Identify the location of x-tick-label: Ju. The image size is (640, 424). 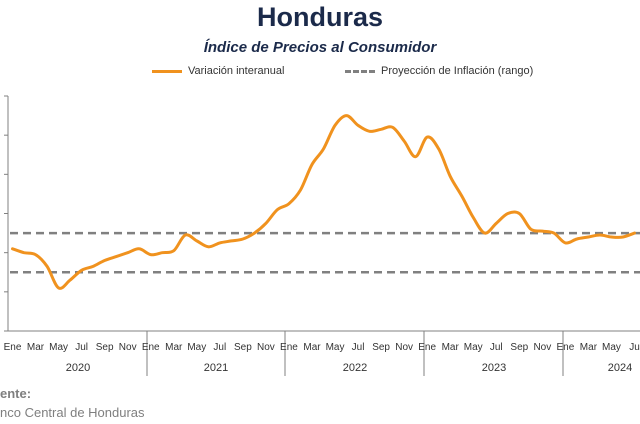
(634, 347).